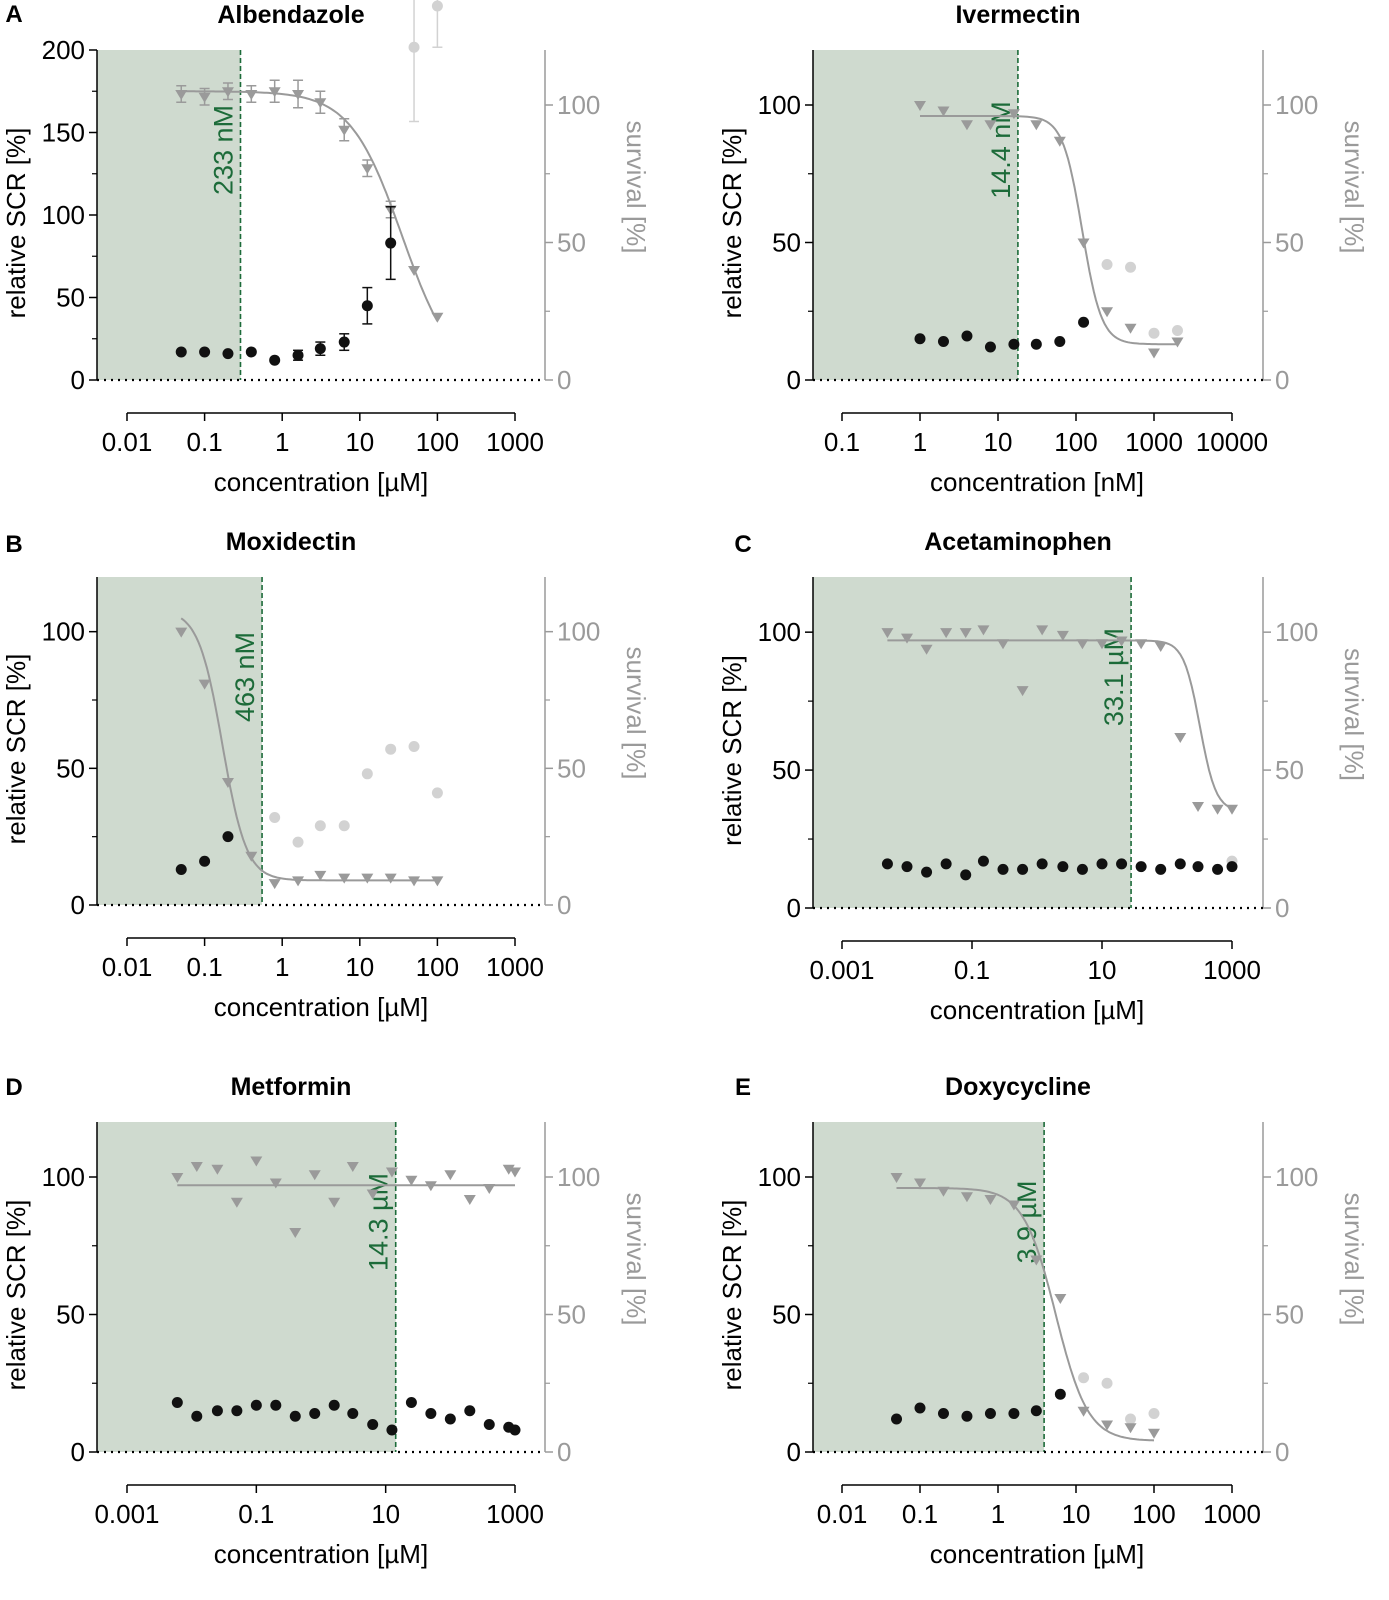 This screenshot has height=1600, width=1389. Describe the element at coordinates (13, 14) in the screenshot. I see `panel-letter: A` at that location.